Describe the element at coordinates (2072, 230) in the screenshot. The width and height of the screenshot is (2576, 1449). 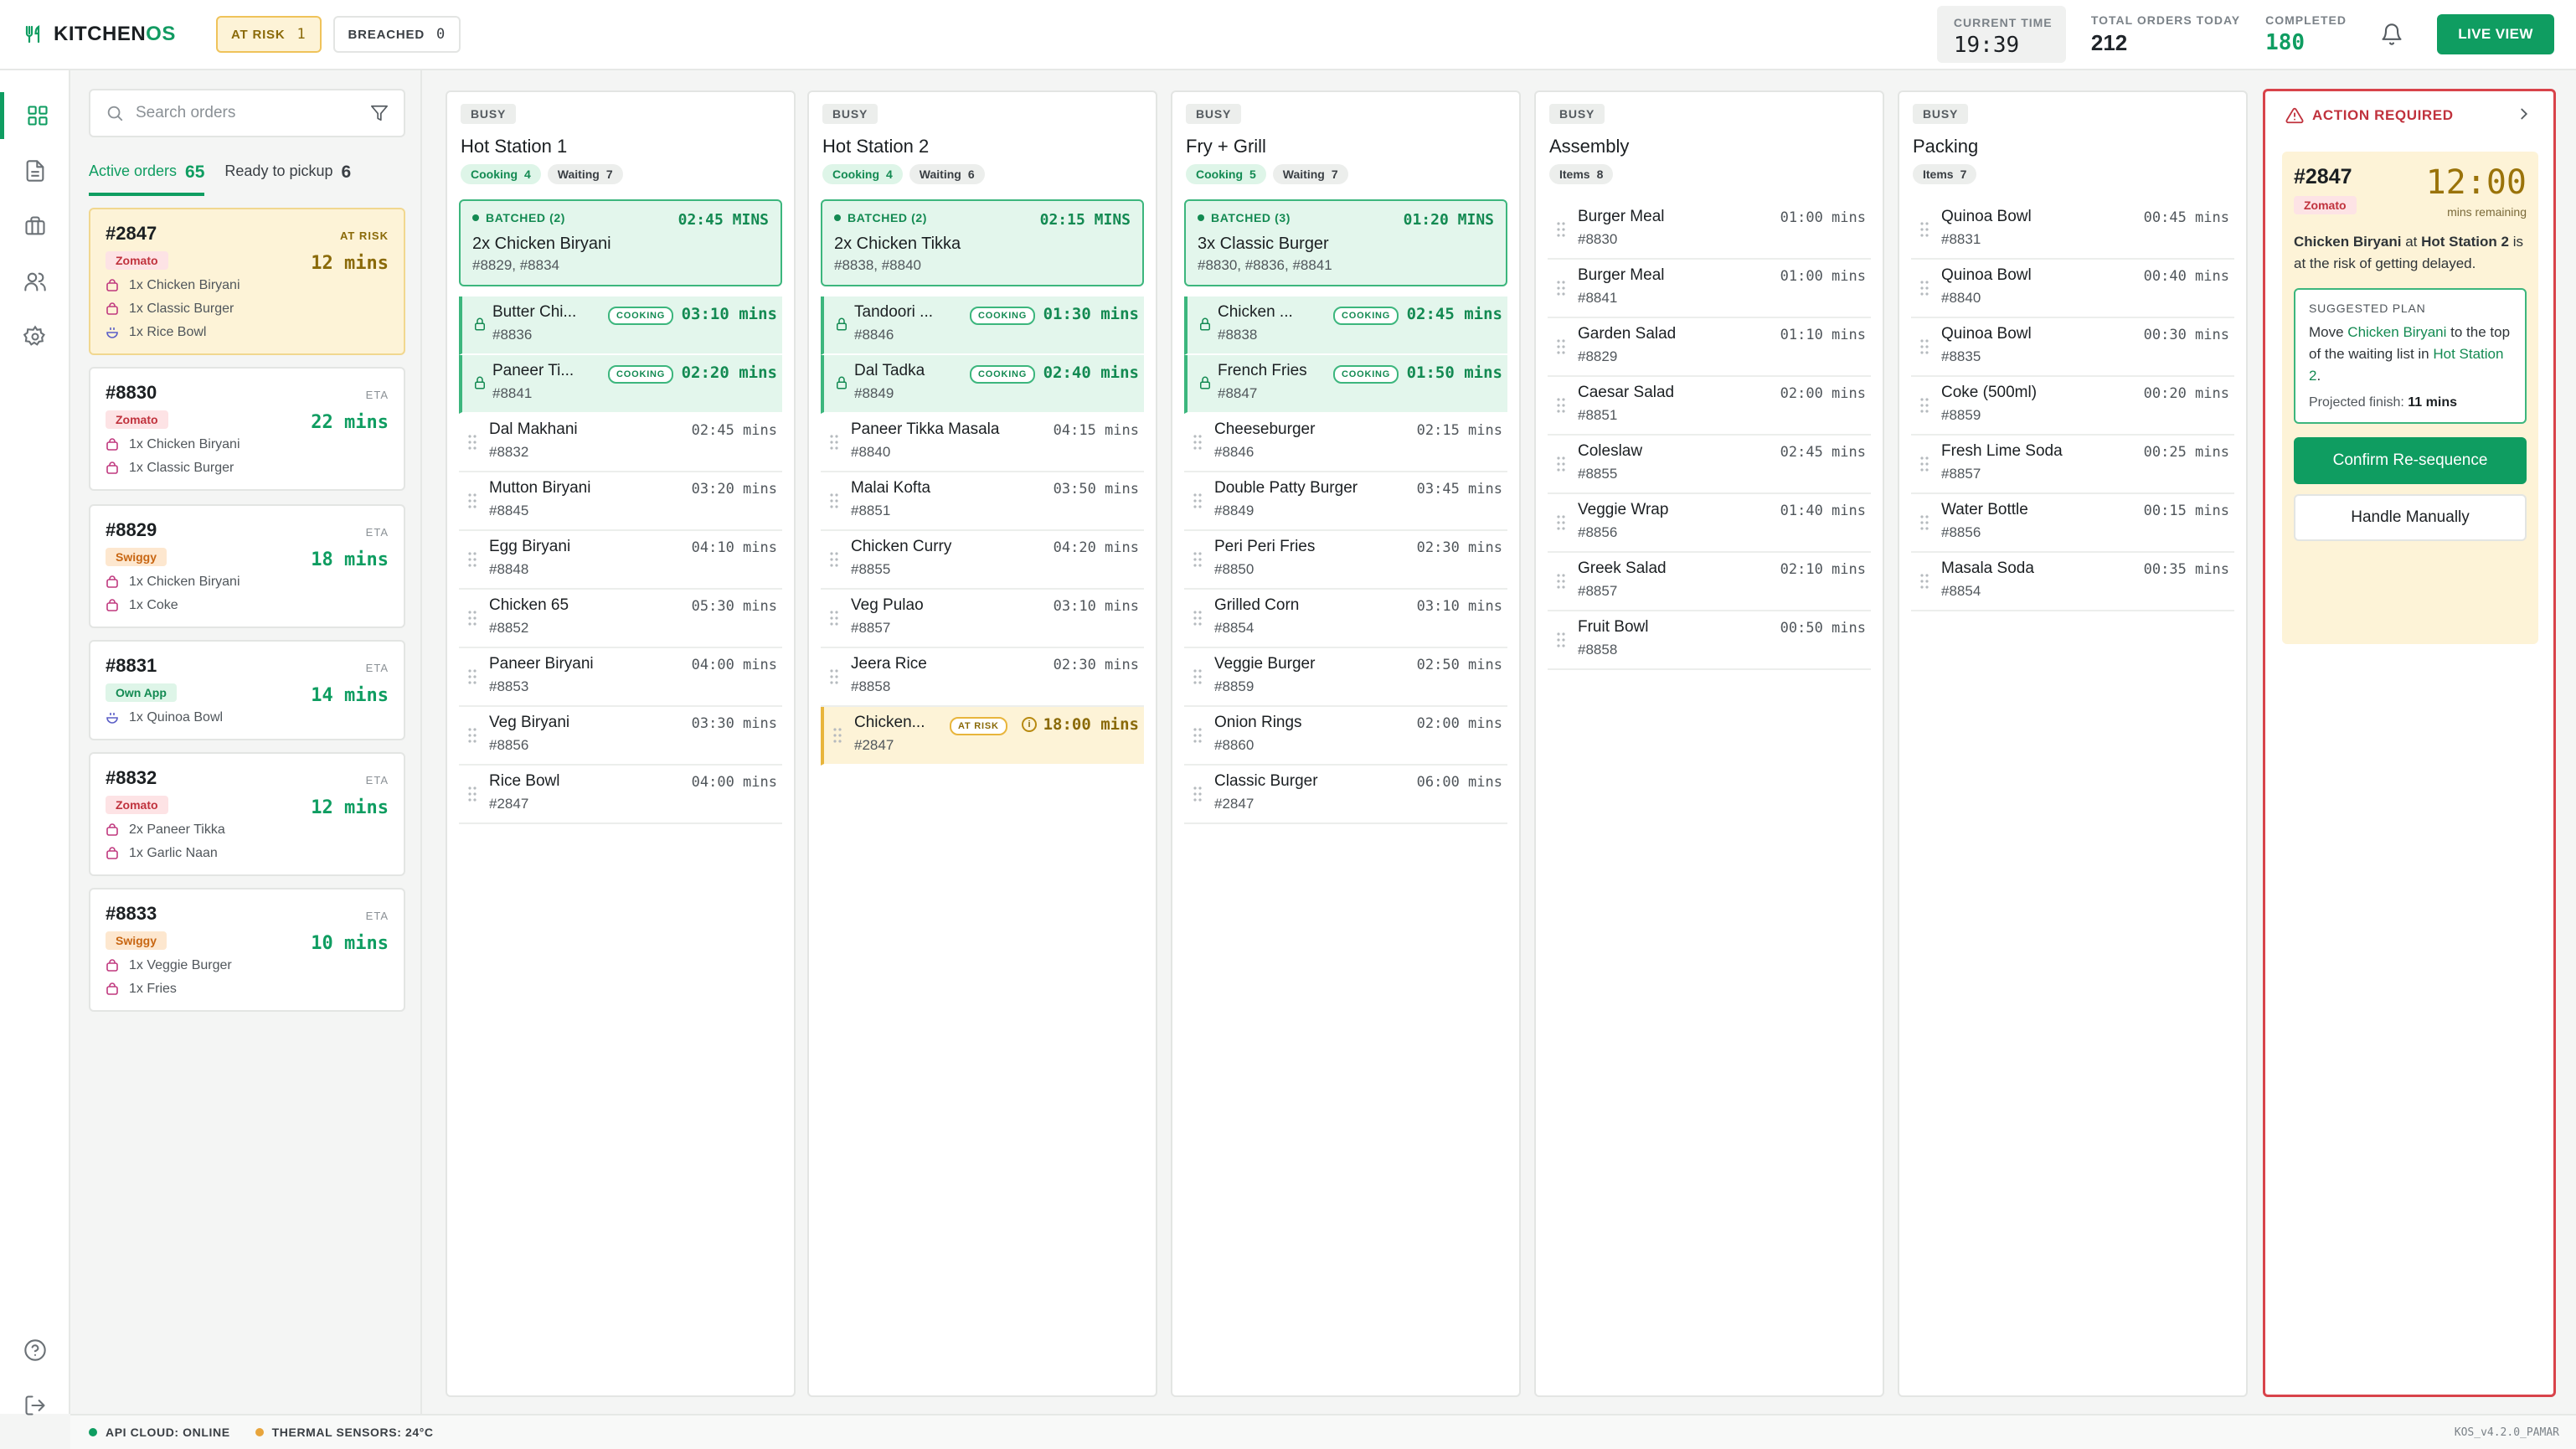
I see `queue-item: Quinoa Bowl #8831 00:45 mins` at that location.